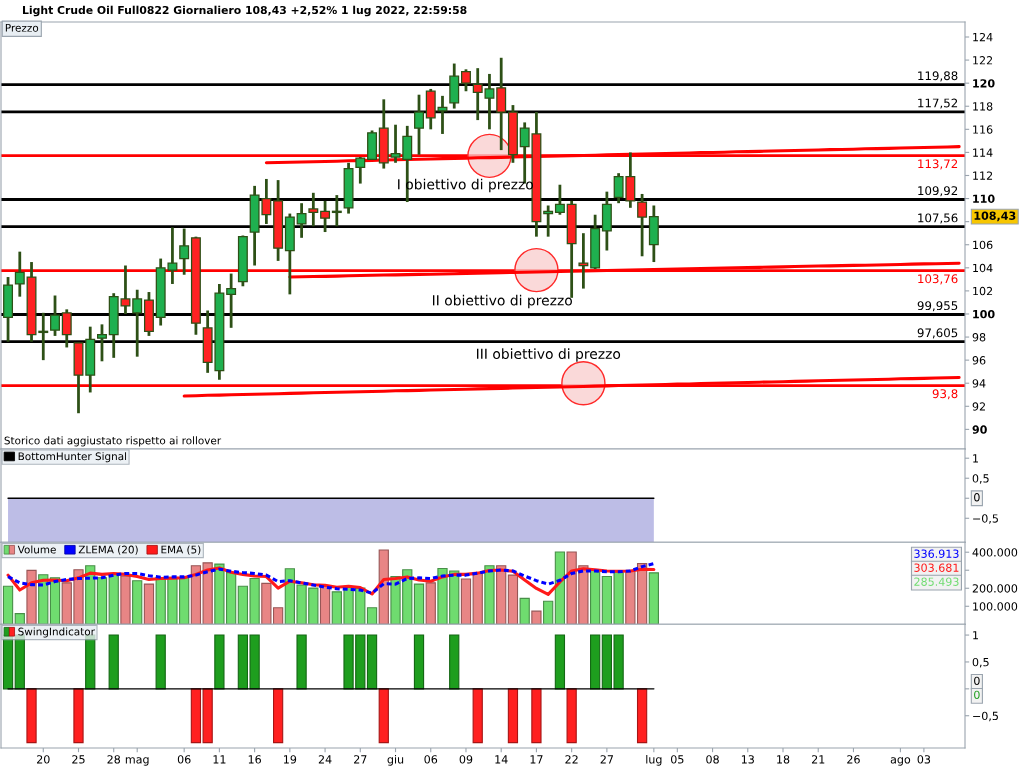  Describe the element at coordinates (979, 337) in the screenshot. I see `y-tick-label: 98` at that location.